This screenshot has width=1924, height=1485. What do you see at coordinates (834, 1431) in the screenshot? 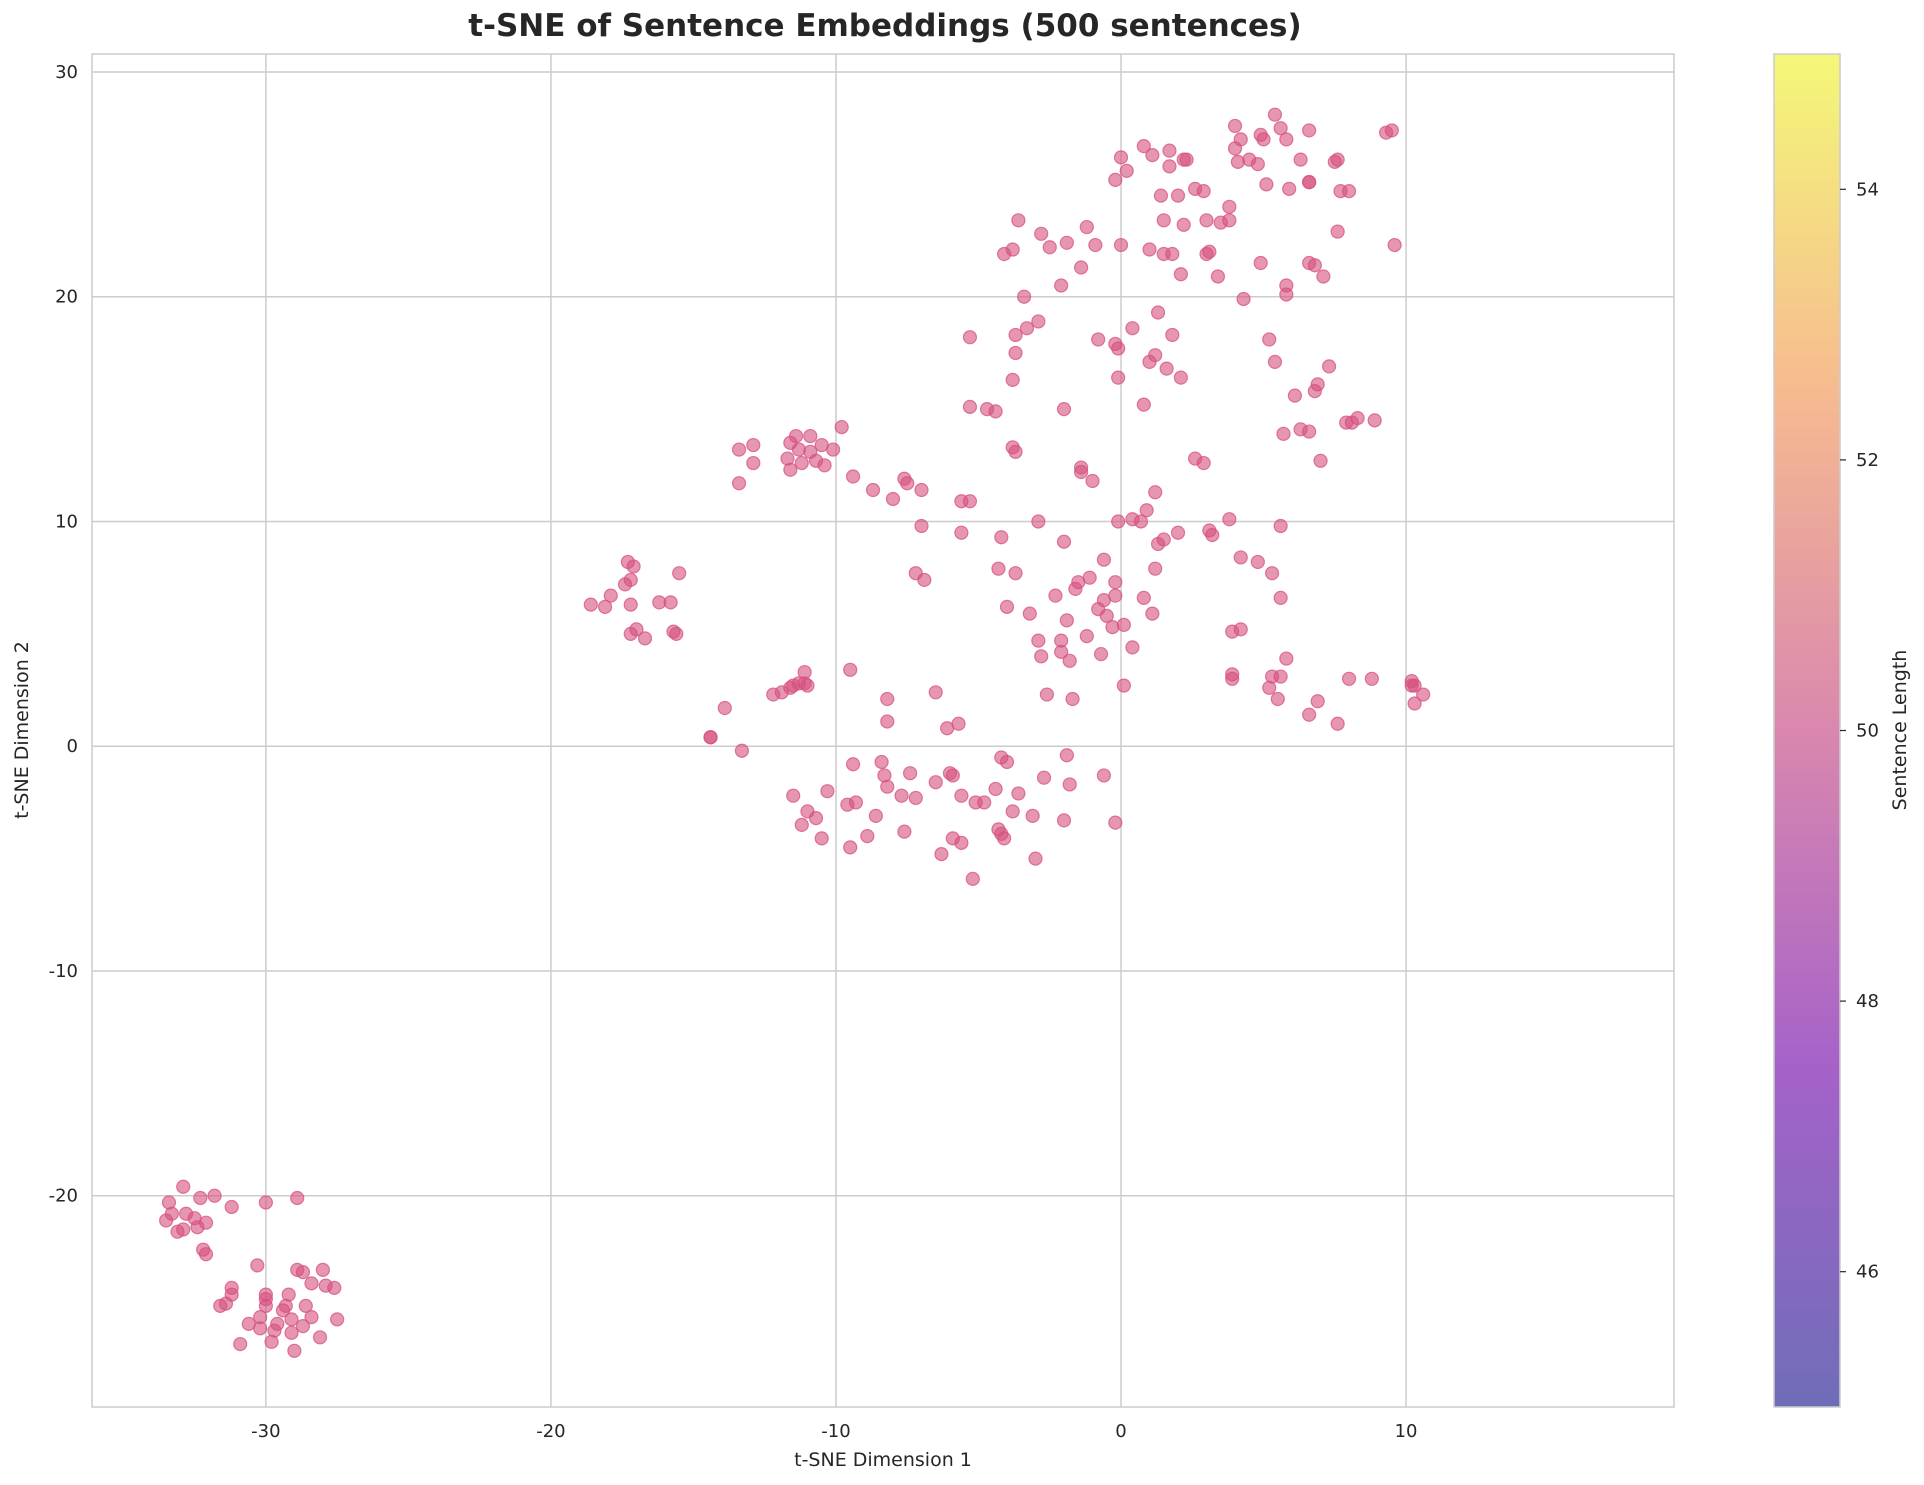
I see `x-axis-ticks: -30 -20 -10 0 10` at bounding box center [834, 1431].